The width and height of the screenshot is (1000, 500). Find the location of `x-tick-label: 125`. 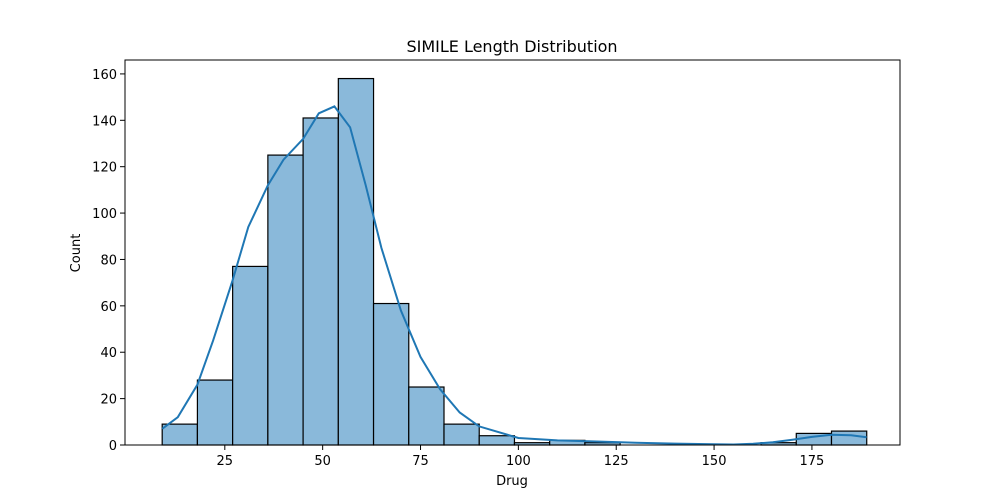

x-tick-label: 125 is located at coordinates (616, 461).